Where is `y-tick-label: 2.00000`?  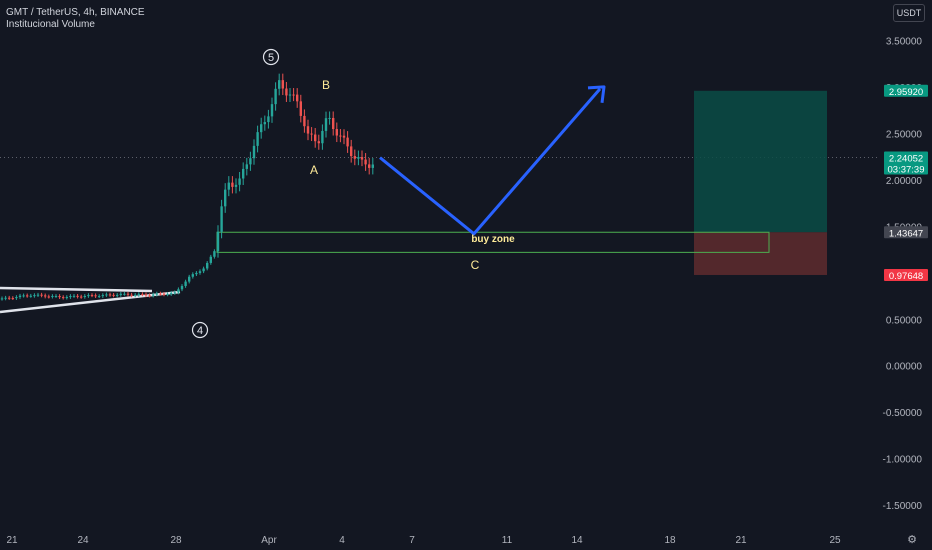
y-tick-label: 2.00000 is located at coordinates (904, 181).